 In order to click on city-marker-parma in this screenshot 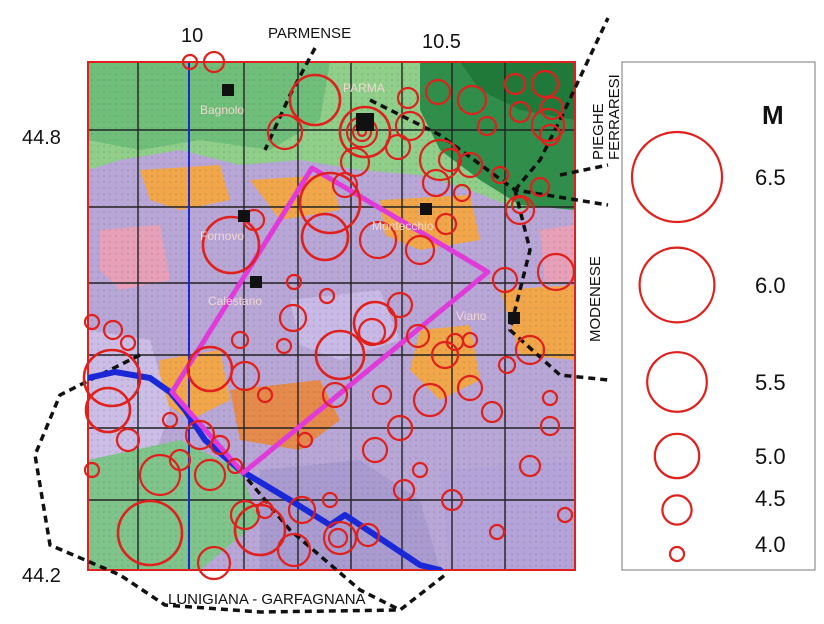, I will do `click(365, 122)`.